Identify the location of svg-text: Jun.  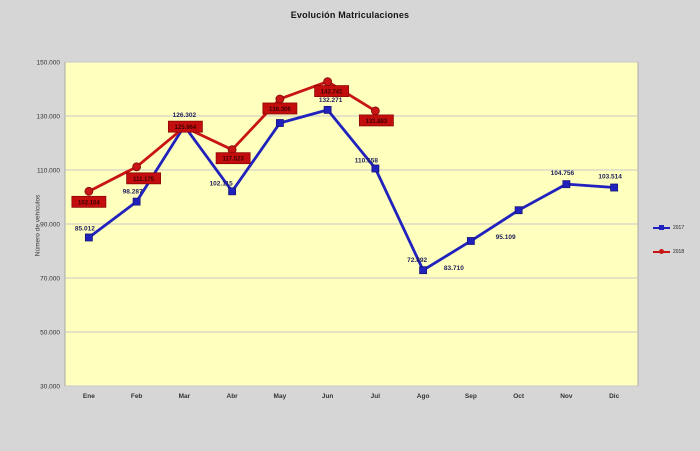
(328, 396).